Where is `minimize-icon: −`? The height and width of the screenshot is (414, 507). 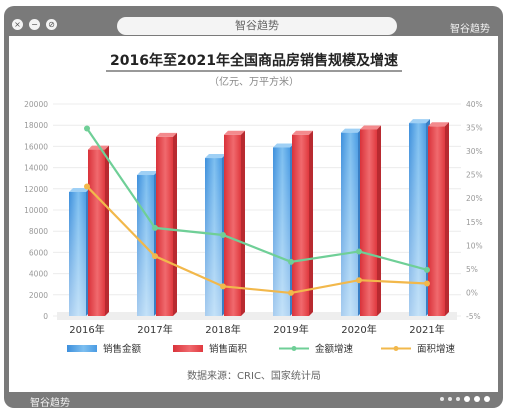 minimize-icon: − is located at coordinates (34, 24).